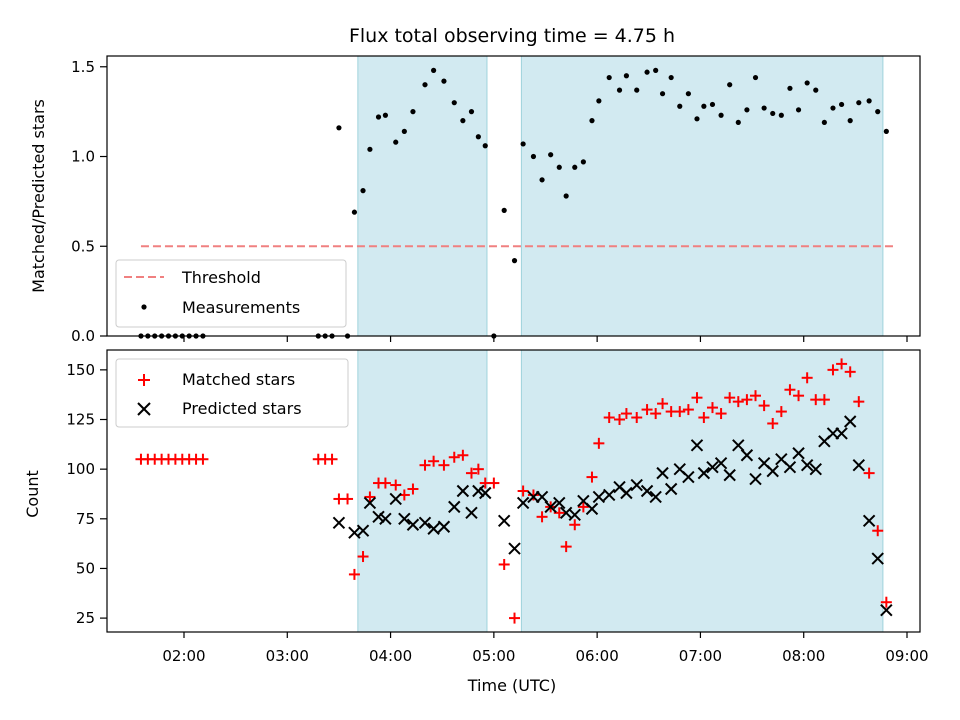 Image resolution: width=960 pixels, height=720 pixels. I want to click on y-tick-label: 0.5, so click(83, 246).